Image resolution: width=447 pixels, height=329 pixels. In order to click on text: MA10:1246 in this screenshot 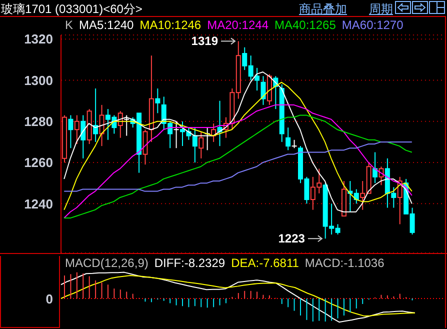, I will do `click(171, 25)`.